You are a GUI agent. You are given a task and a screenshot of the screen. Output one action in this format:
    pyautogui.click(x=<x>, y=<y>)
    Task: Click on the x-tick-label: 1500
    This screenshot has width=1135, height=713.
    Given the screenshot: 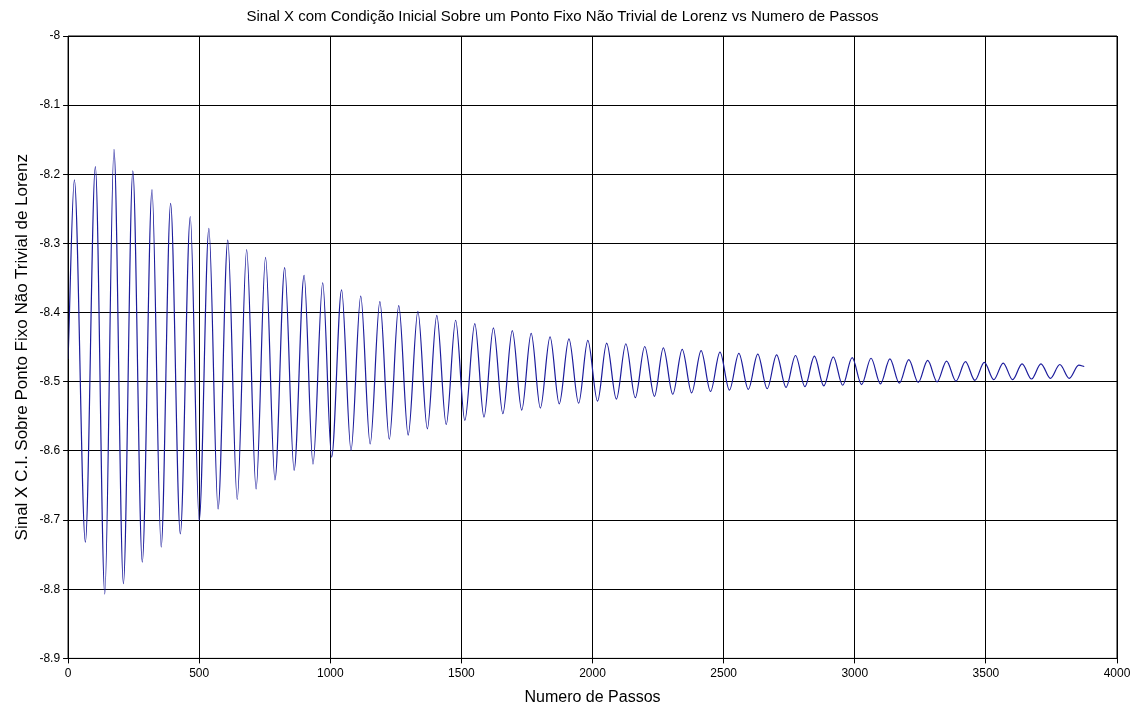 What is the action you would take?
    pyautogui.click(x=462, y=672)
    